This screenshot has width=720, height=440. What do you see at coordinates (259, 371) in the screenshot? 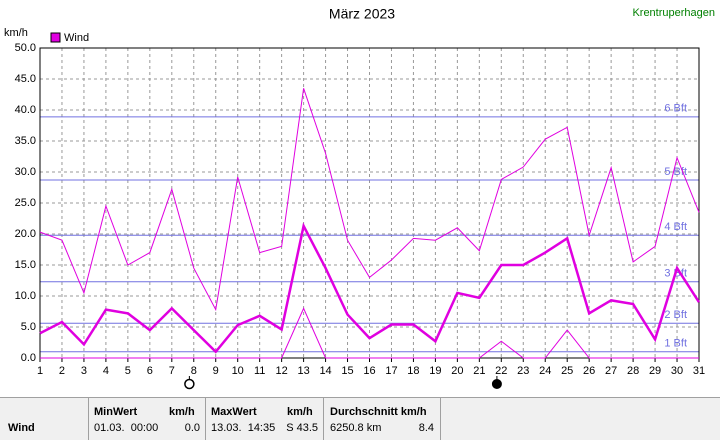
I see `x-tick-label: 11` at bounding box center [259, 371].